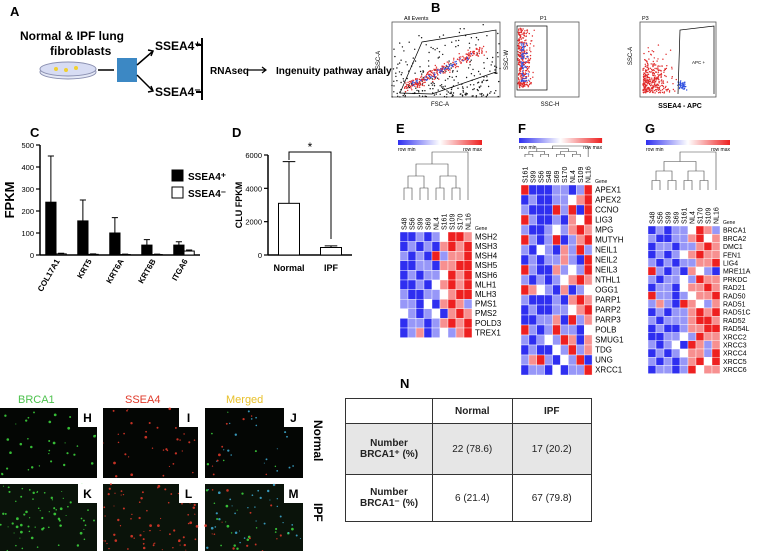 This screenshot has height=551, width=760. What do you see at coordinates (318, 512) in the screenshot?
I see `condition-label: IPF` at bounding box center [318, 512].